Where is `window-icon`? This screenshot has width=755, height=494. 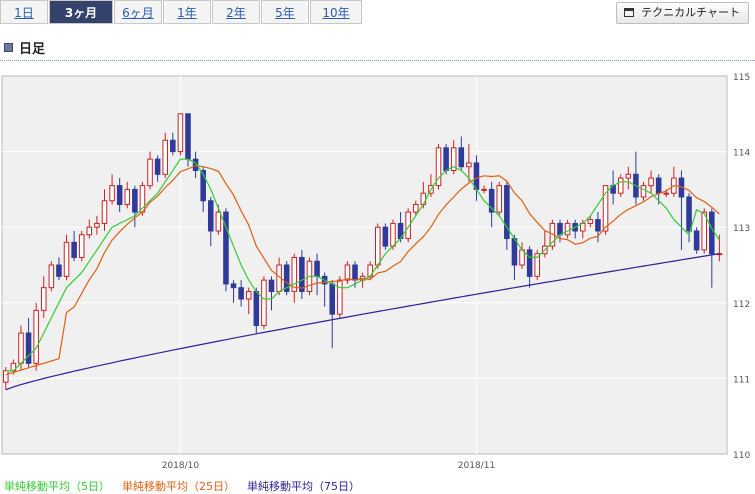 window-icon is located at coordinates (629, 12).